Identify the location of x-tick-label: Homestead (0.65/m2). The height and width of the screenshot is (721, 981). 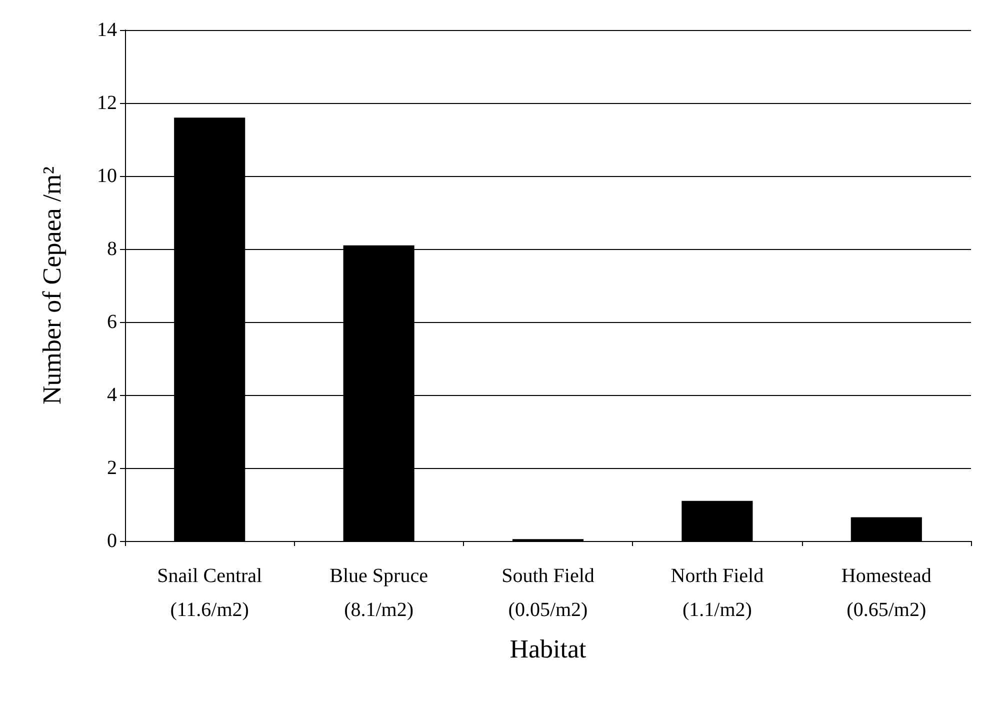
(886, 593).